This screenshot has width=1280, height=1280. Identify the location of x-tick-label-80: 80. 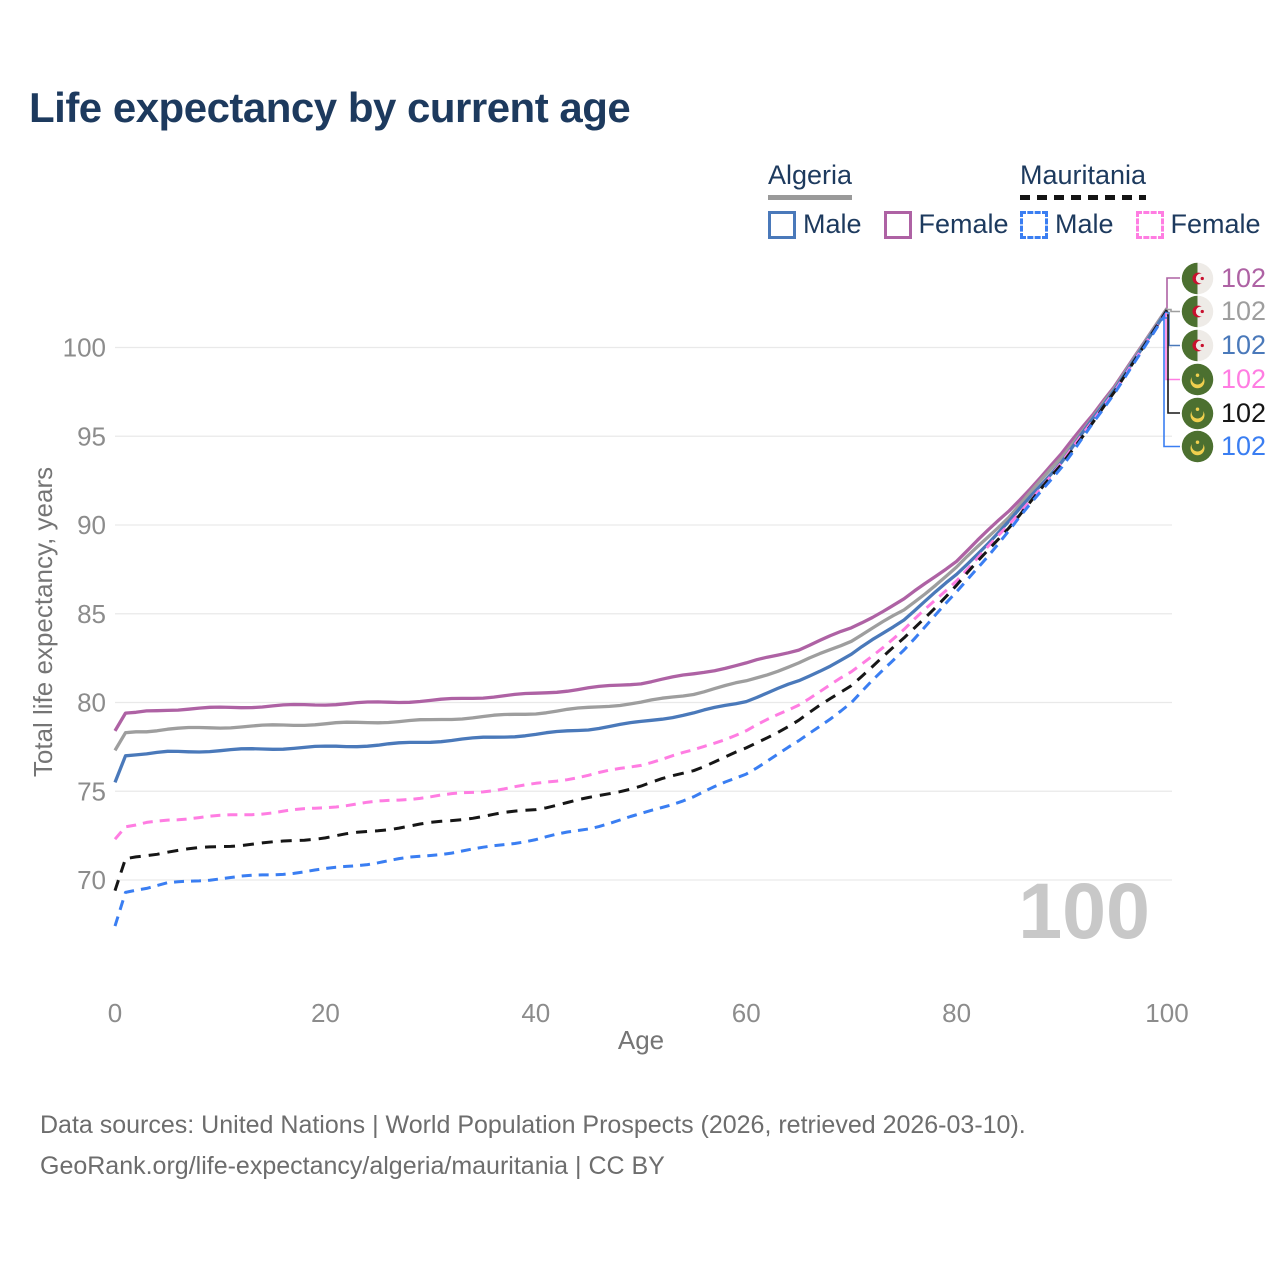
(956, 1013).